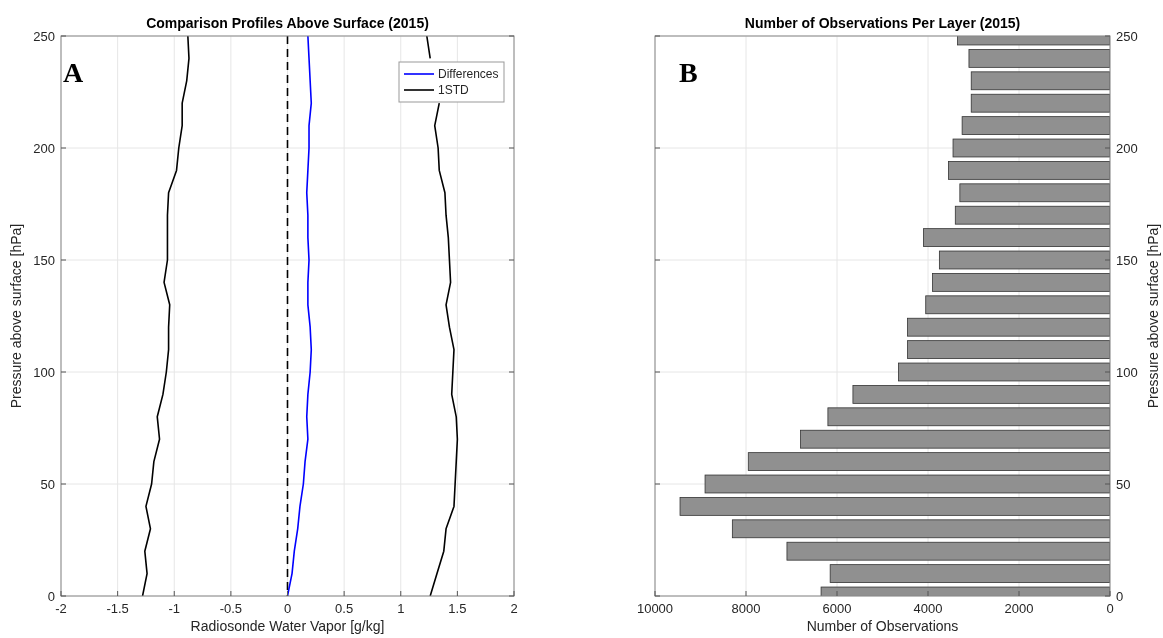 The width and height of the screenshot is (1163, 638). Describe the element at coordinates (73, 72) in the screenshot. I see `annotation: A` at that location.